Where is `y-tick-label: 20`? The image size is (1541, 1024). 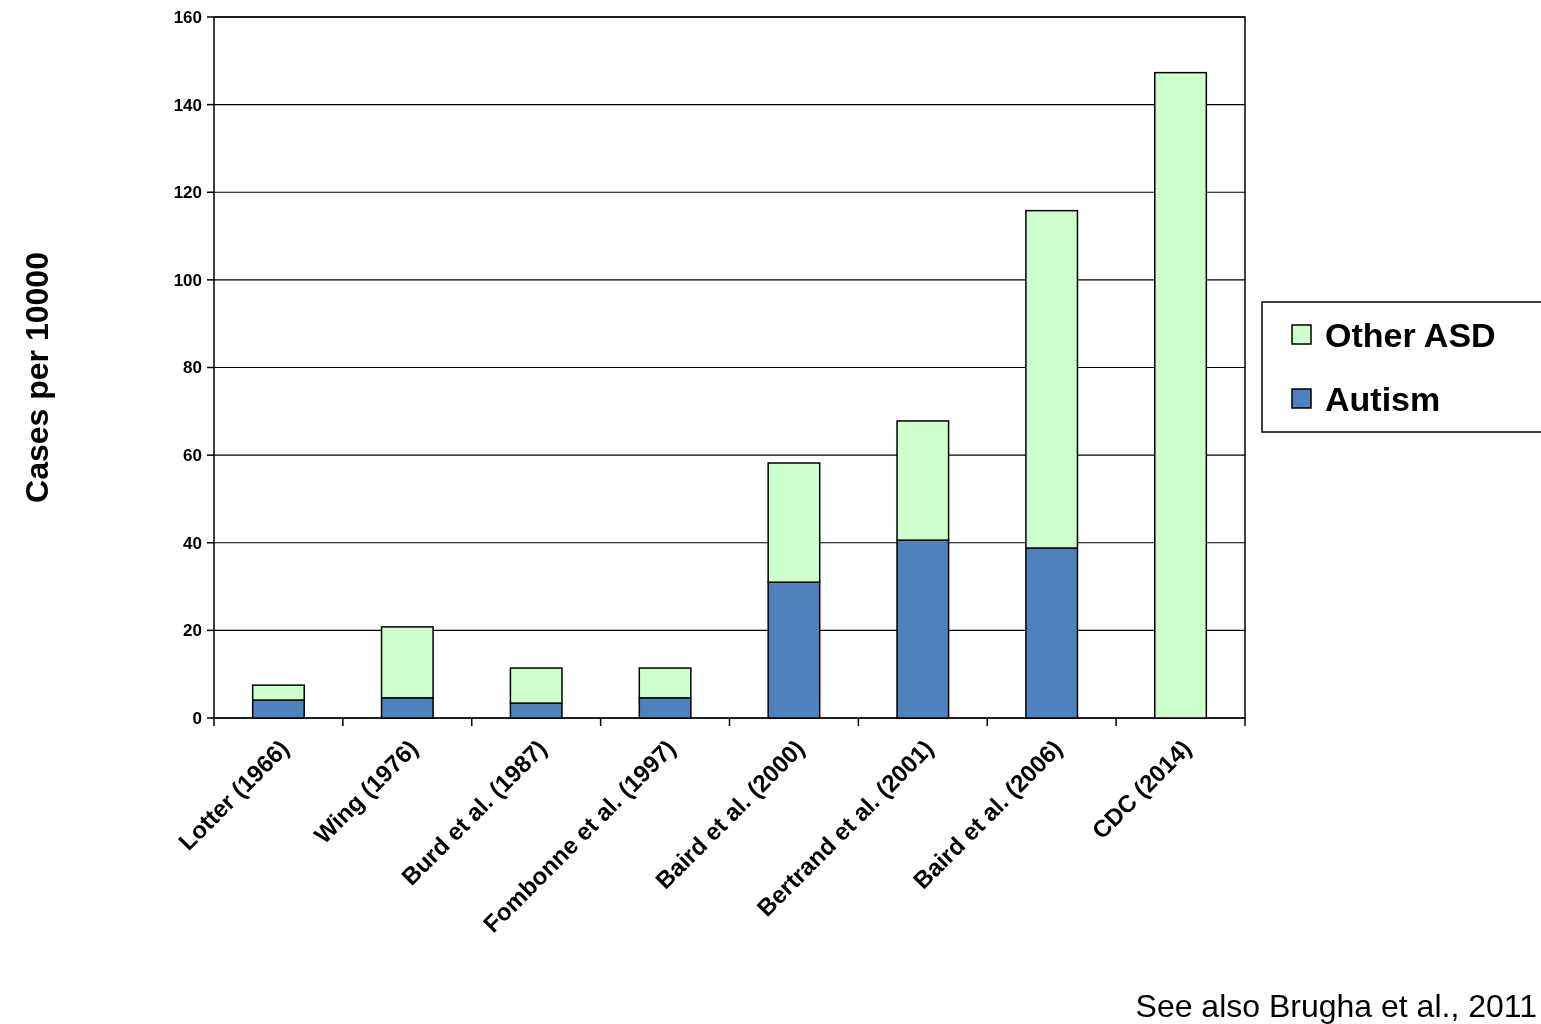
y-tick-label: 20 is located at coordinates (192, 631).